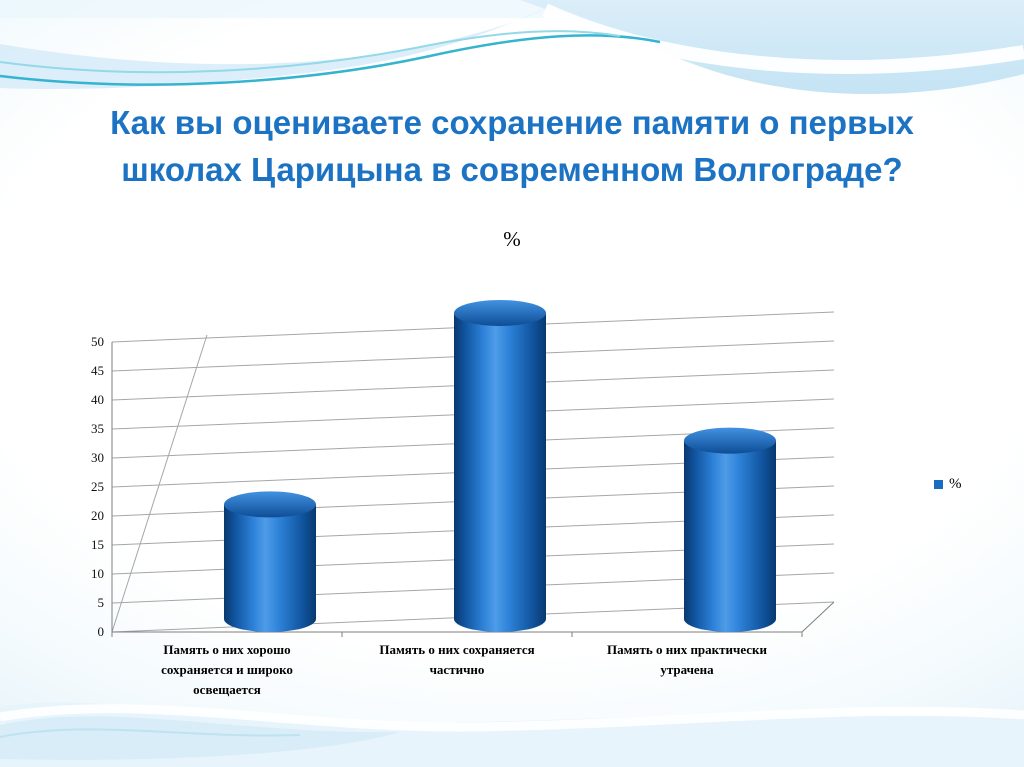  What do you see at coordinates (97, 486) in the screenshot?
I see `svg-text: 25` at bounding box center [97, 486].